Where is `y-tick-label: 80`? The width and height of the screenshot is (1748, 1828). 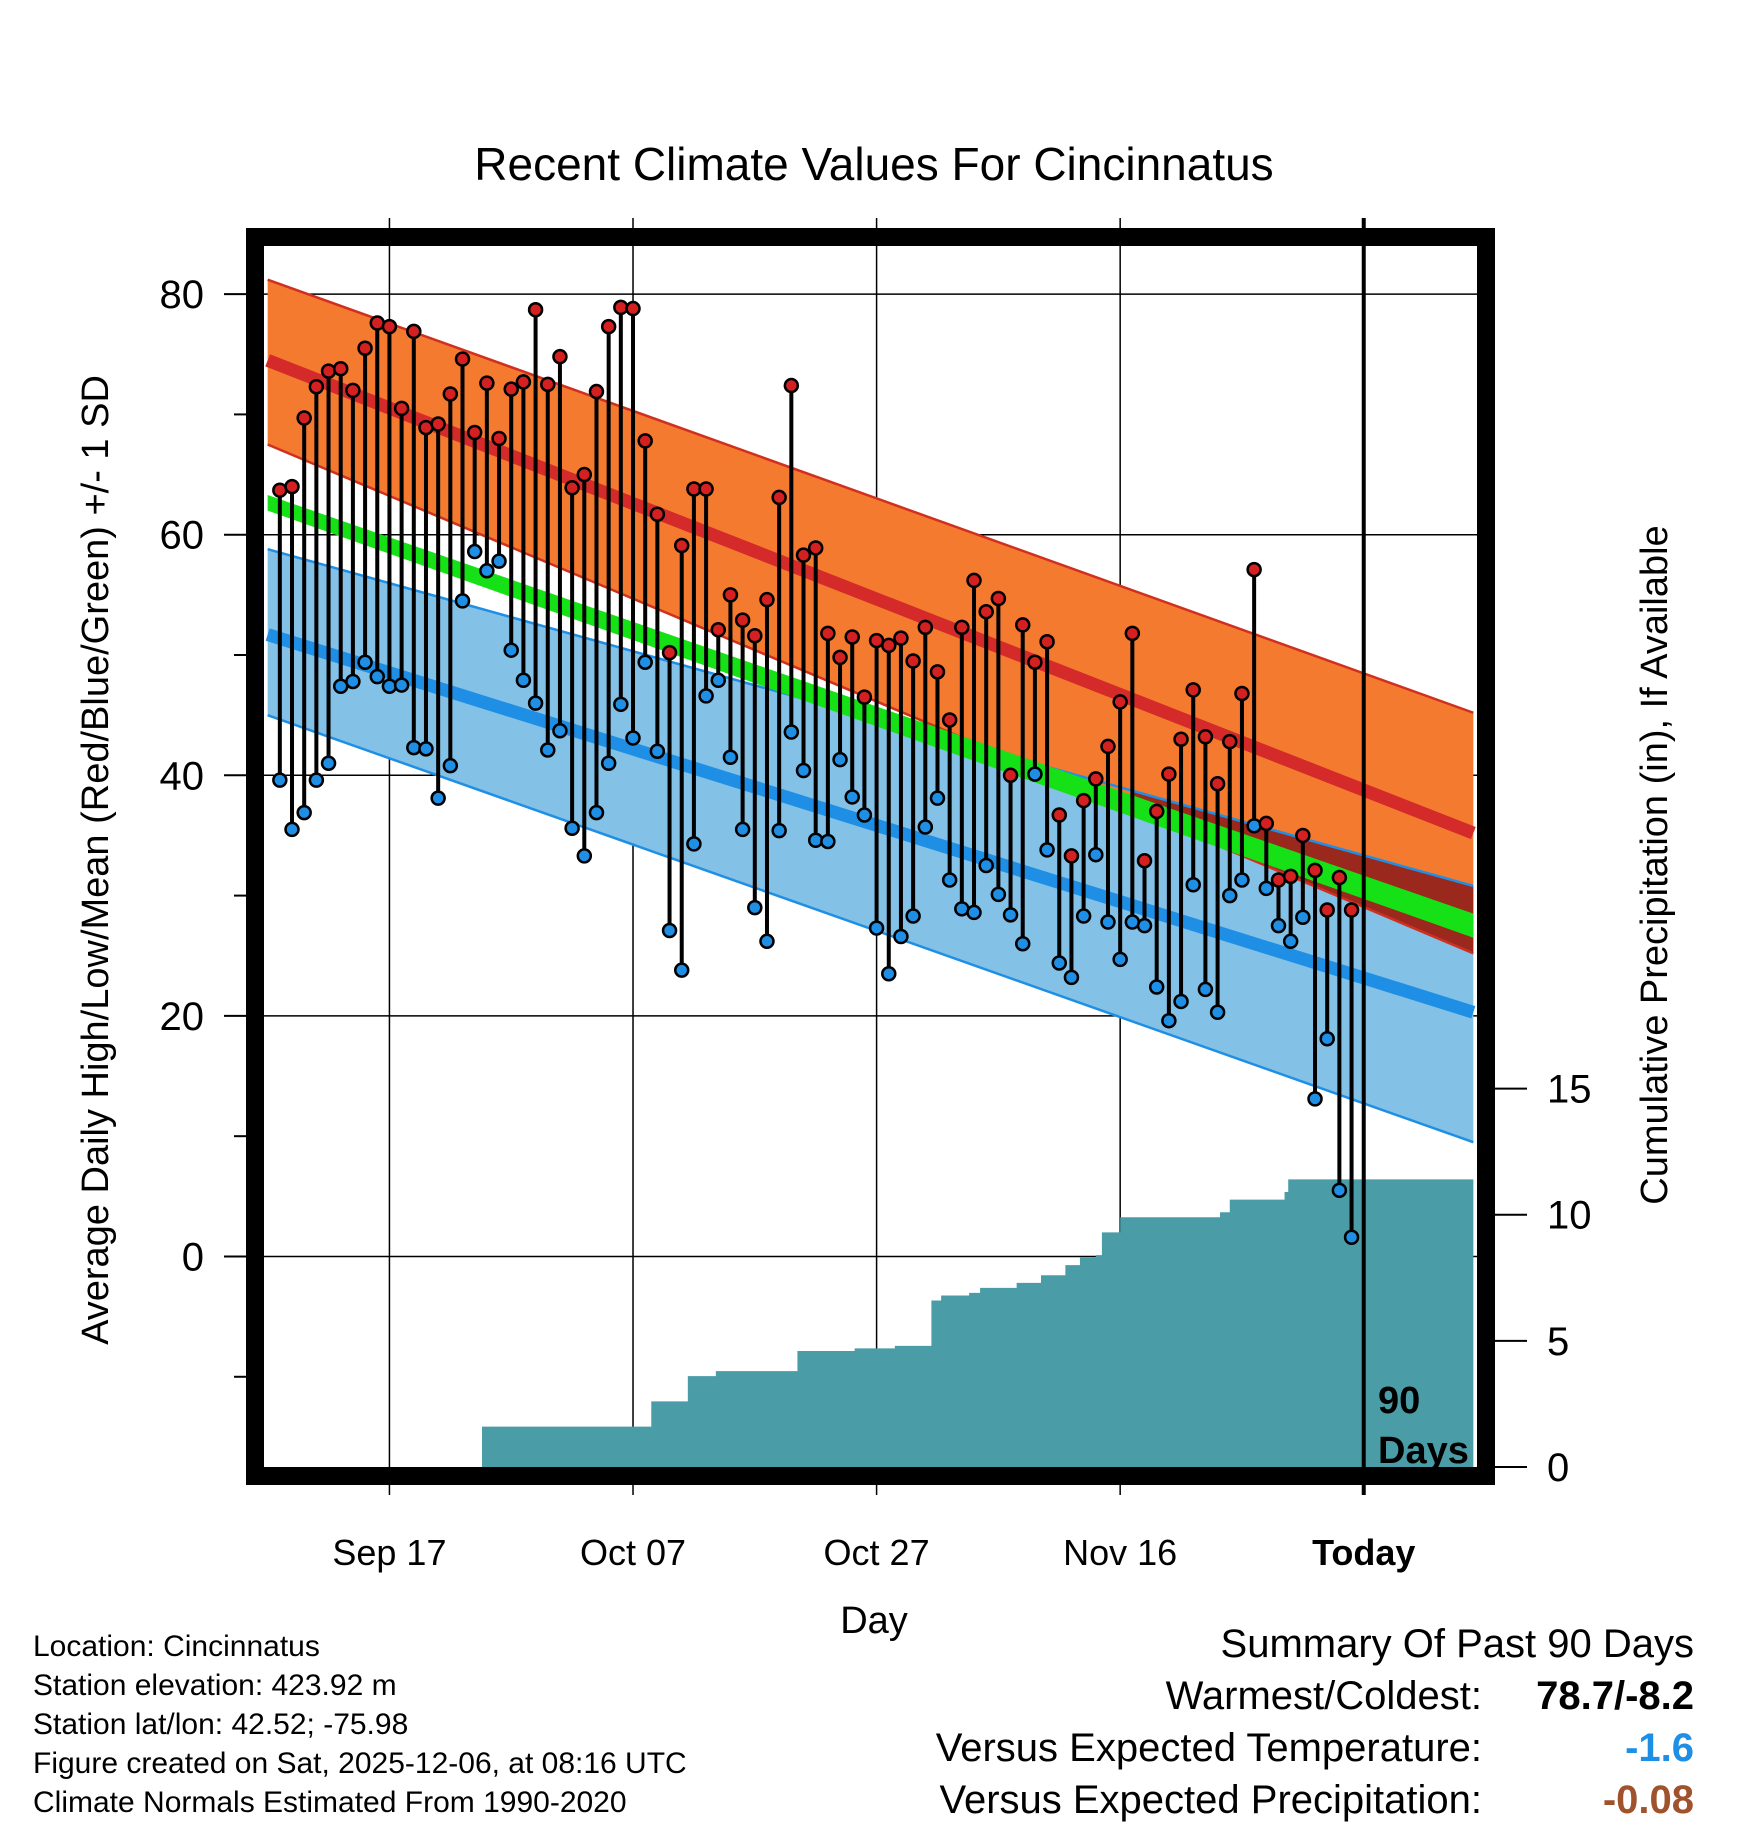
y-tick-label: 80 is located at coordinates (182, 295).